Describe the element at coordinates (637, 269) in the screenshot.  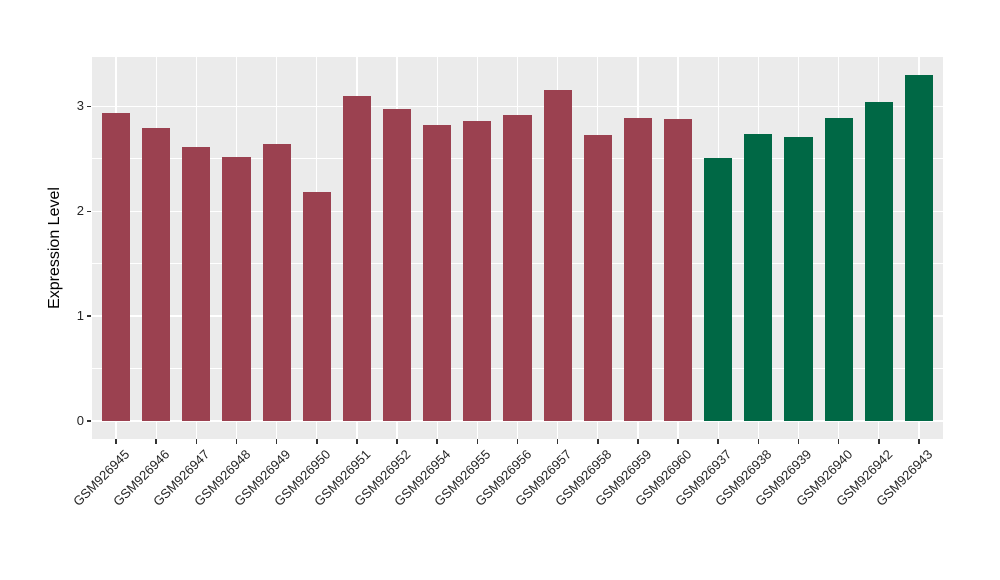
I see `bar-GSM926959` at that location.